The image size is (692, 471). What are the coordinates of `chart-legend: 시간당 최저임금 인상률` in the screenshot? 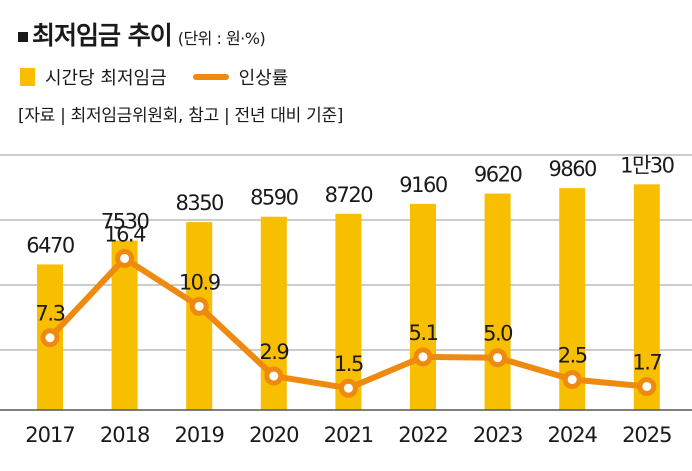 It's located at (154, 77).